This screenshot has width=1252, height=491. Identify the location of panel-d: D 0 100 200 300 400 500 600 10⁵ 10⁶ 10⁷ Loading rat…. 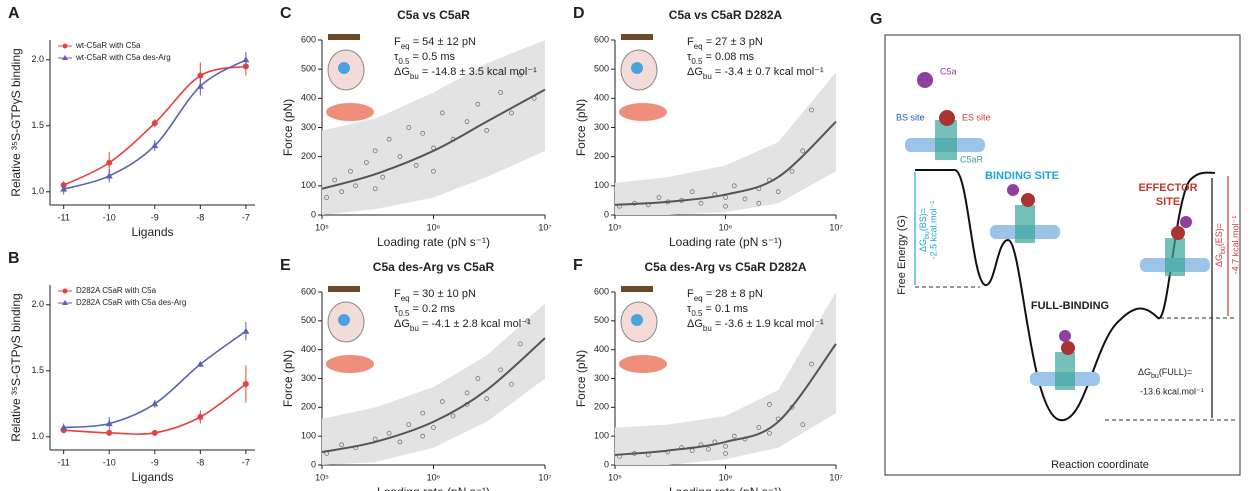
(708, 127).